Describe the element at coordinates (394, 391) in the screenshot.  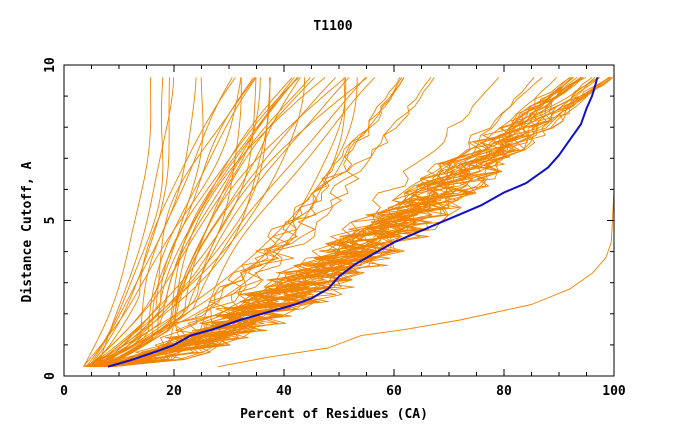
I see `x-tick-label: 60` at that location.